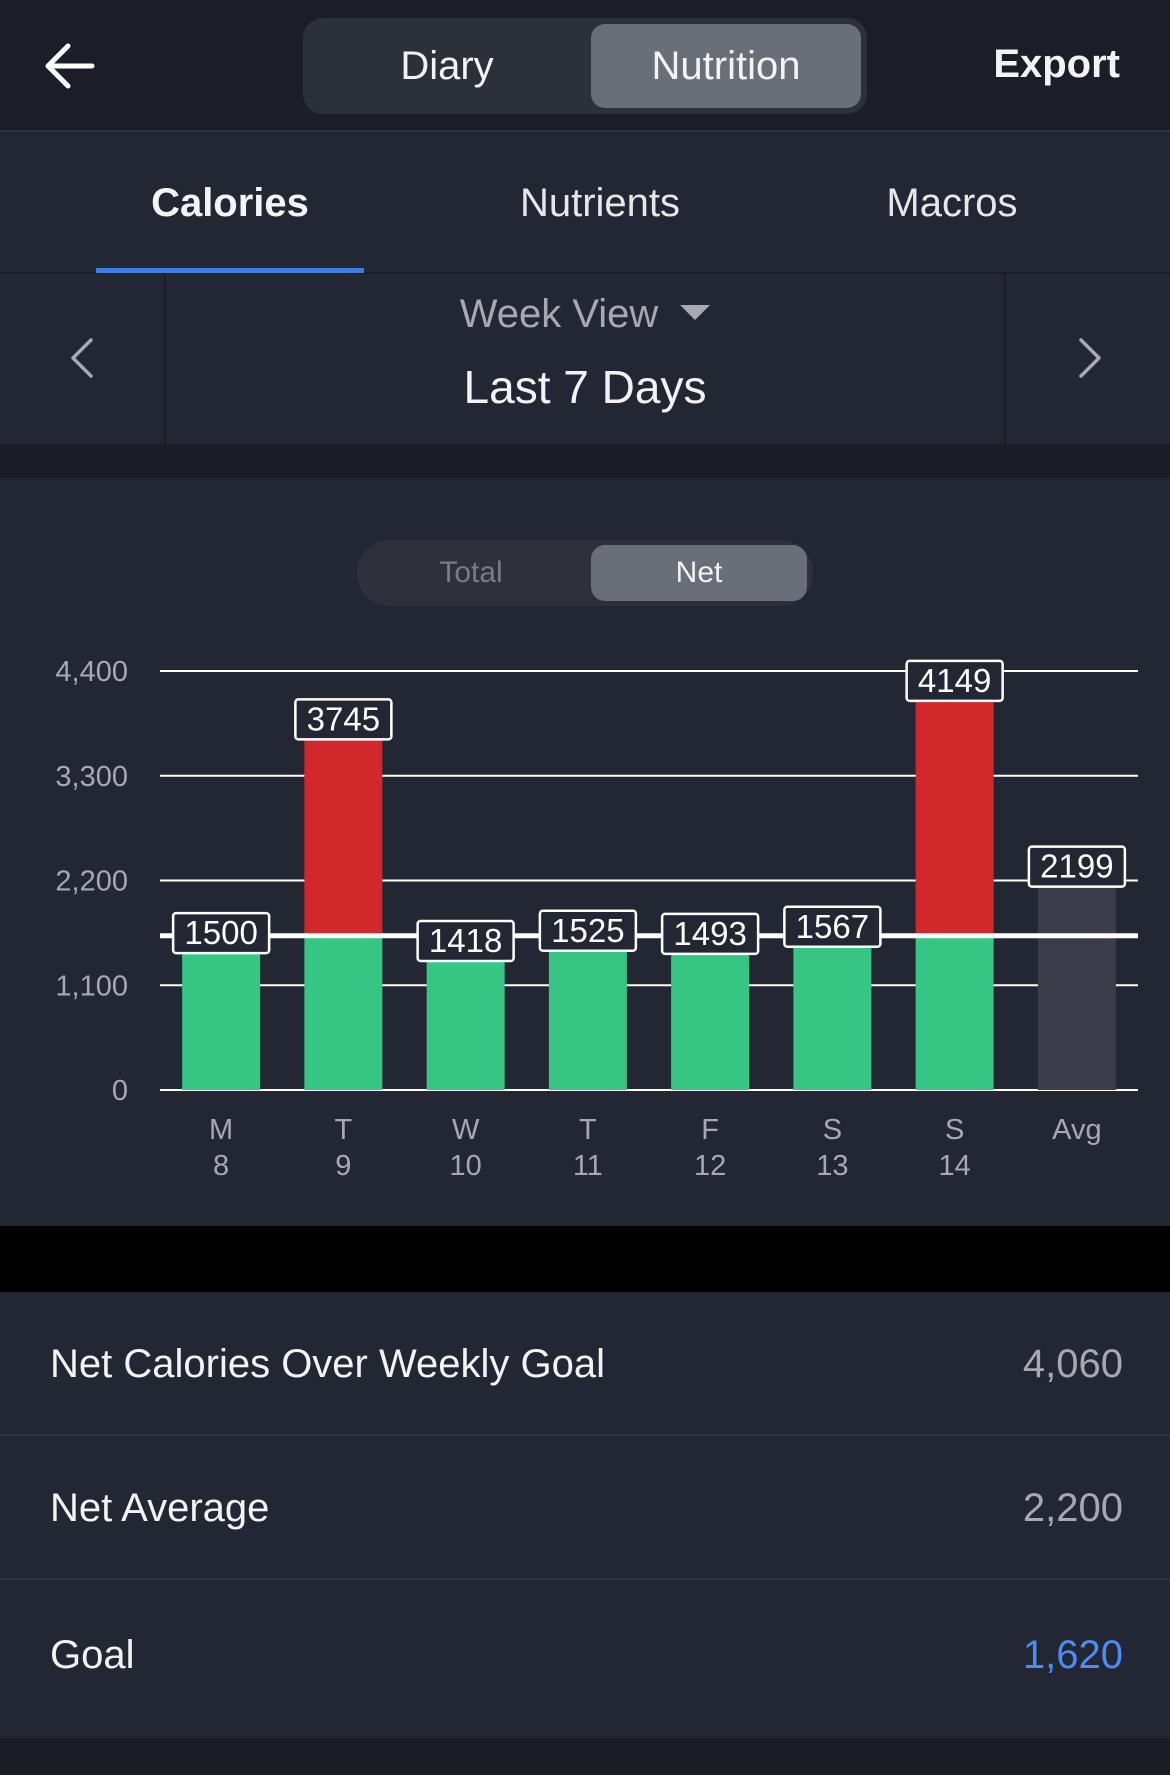  I want to click on back-button, so click(70, 66).